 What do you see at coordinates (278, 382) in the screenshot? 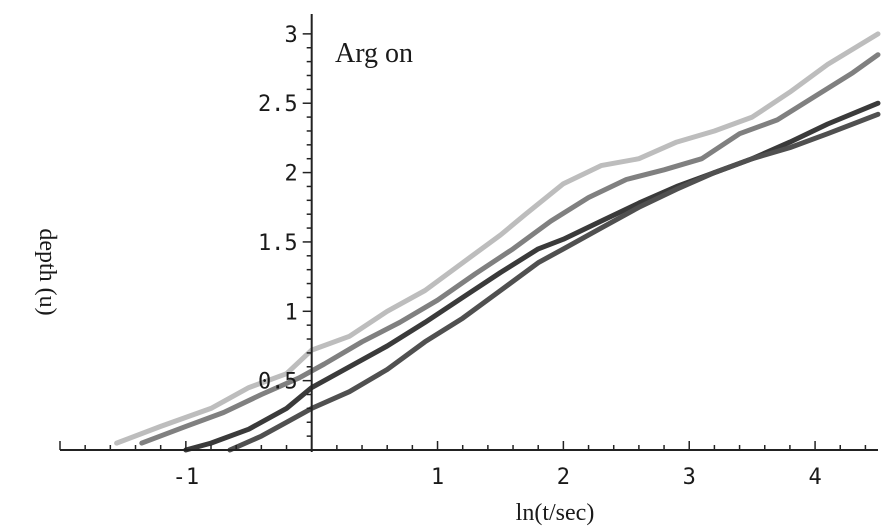
I see `y-tick-label: 0.5` at bounding box center [278, 382].